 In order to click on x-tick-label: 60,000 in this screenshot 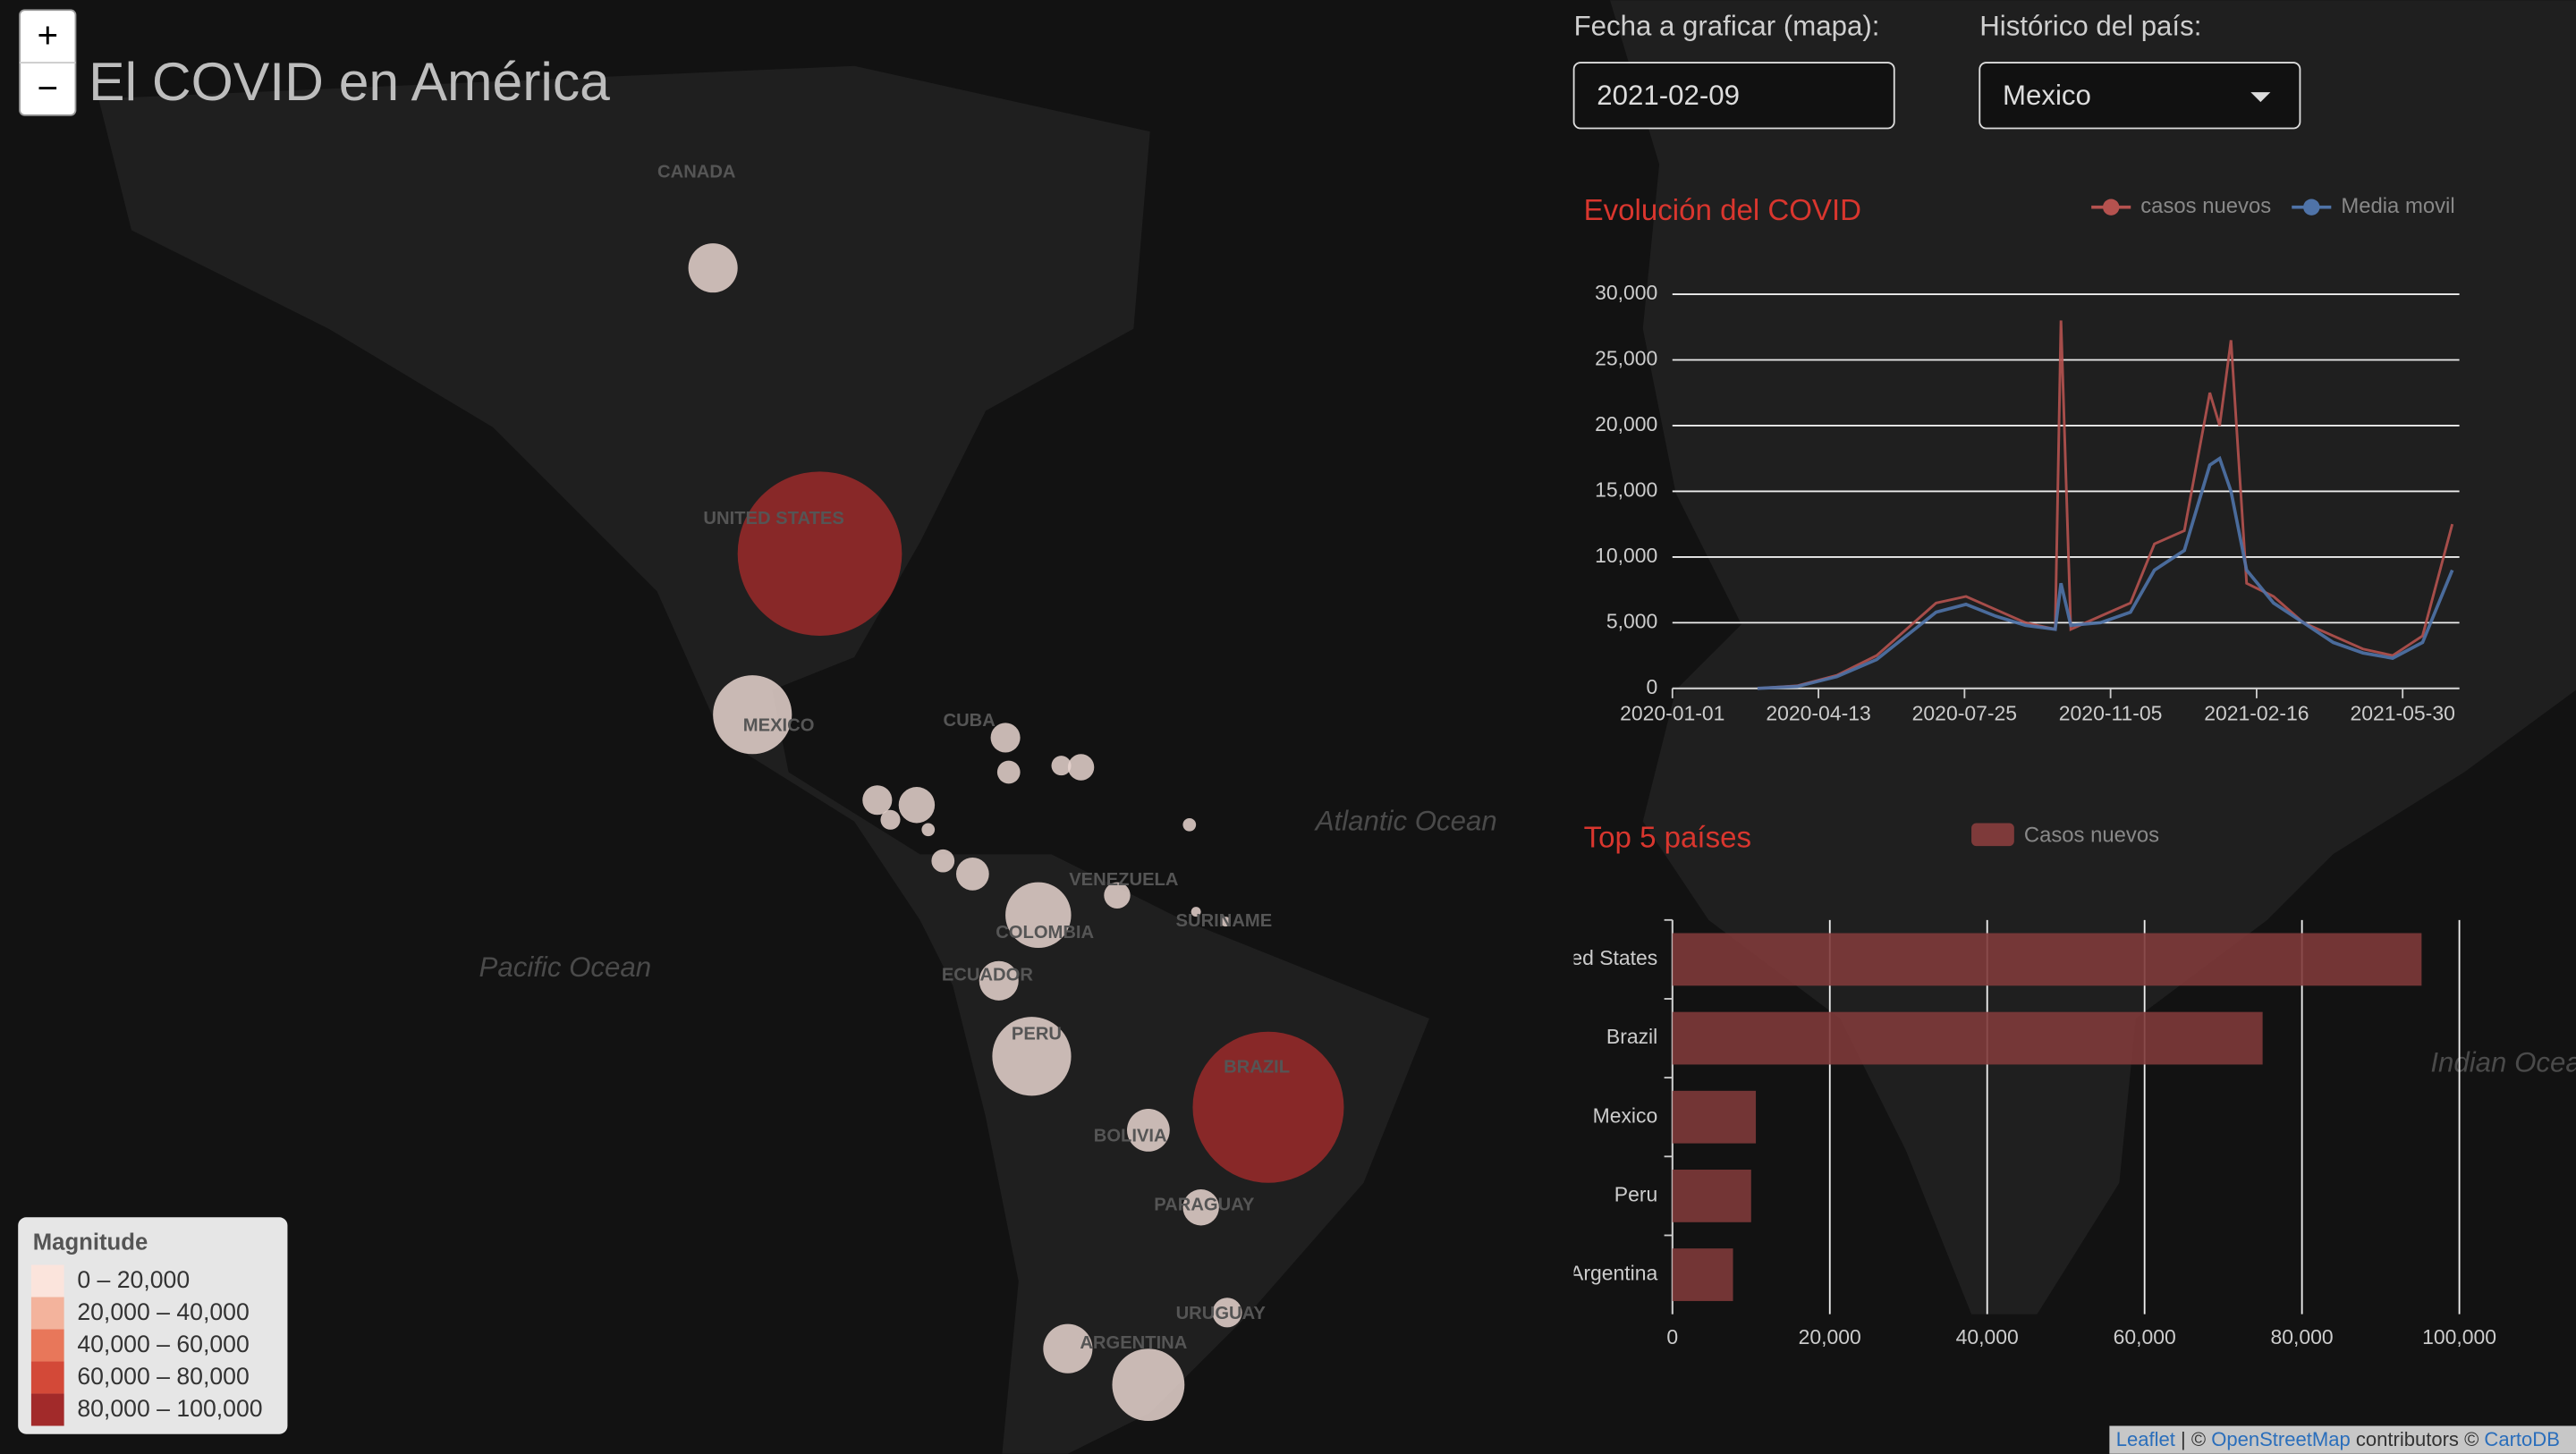, I will do `click(2145, 1337)`.